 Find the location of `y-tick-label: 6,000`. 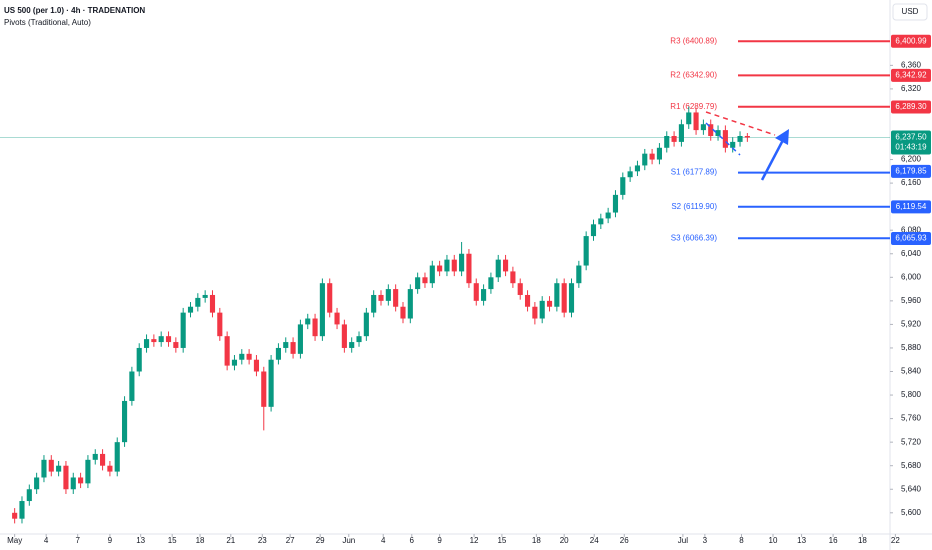

y-tick-label: 6,000 is located at coordinates (911, 276).